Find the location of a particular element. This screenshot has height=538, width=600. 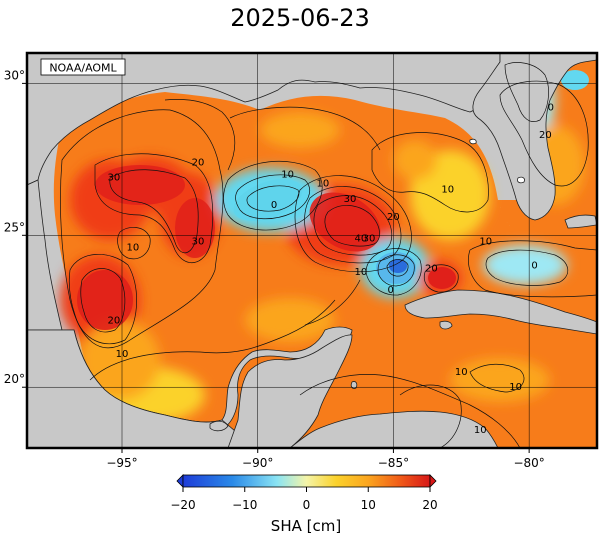

contour-10-caribbean-s is located at coordinates (430, 416).